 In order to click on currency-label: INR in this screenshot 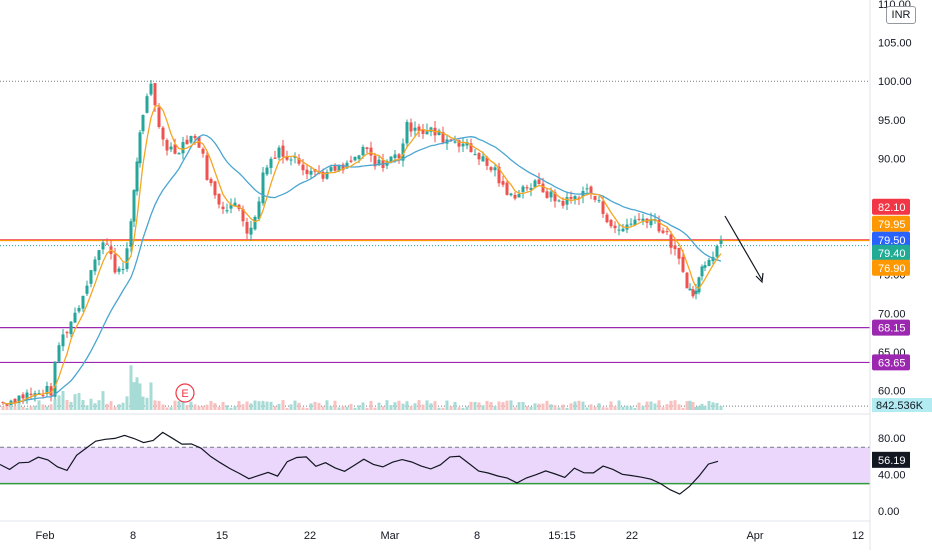, I will do `click(901, 15)`.